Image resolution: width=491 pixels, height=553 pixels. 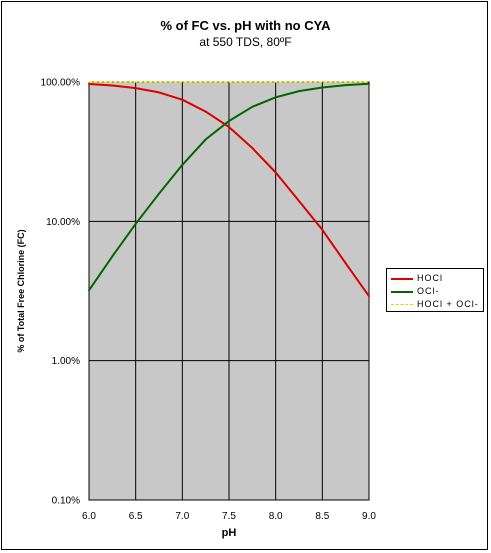 I want to click on legend-label-hocl: HOCl, so click(x=430, y=278).